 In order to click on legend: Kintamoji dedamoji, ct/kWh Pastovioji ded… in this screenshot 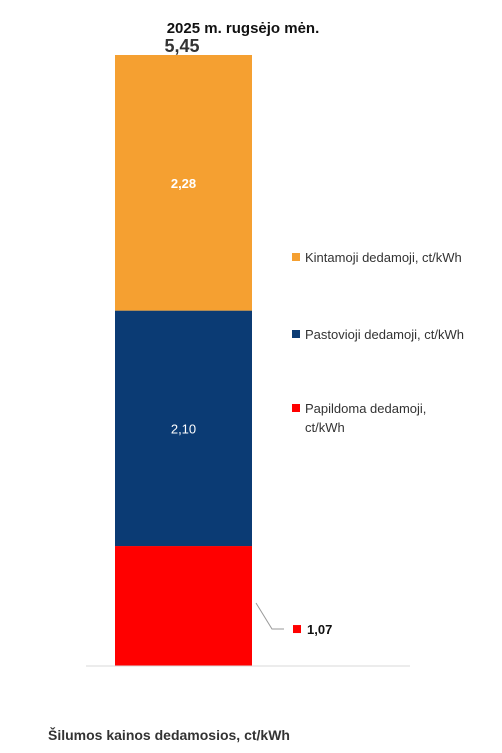, I will do `click(378, 342)`.